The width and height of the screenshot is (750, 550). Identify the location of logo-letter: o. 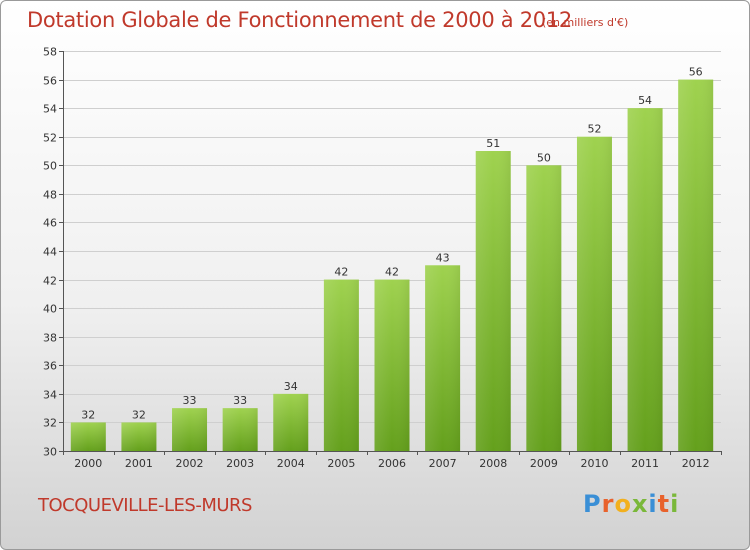
(623, 504).